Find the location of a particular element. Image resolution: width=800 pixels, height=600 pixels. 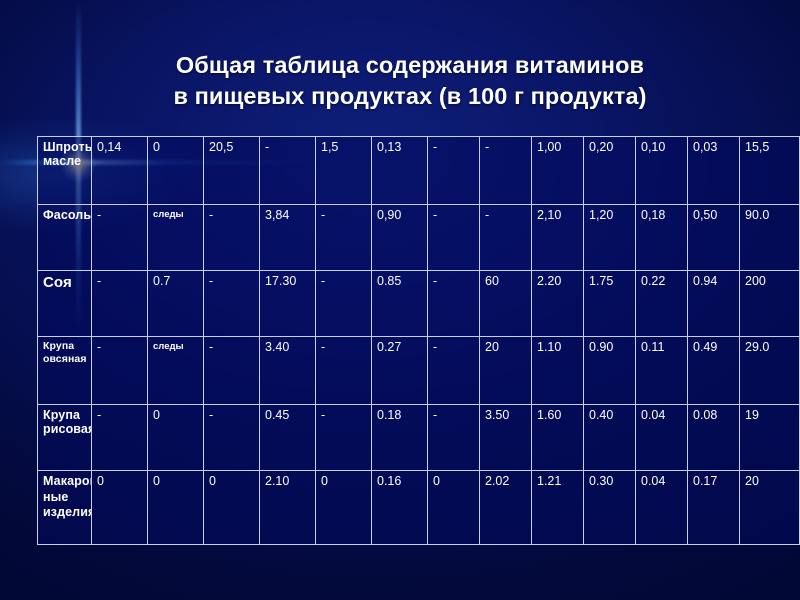

row-label-line: Фасоль is located at coordinates (67, 215).